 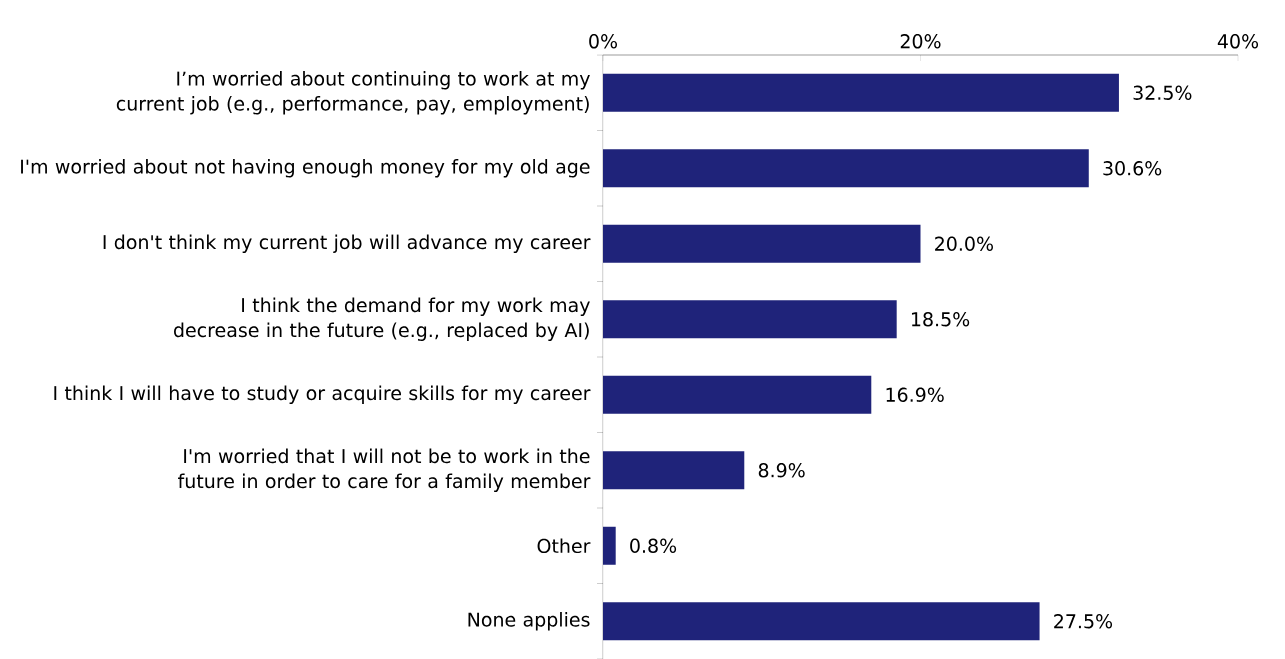 I want to click on y-tick-label: I think the demand for my work may decrease in the future (e.g., replaced by AI), so click(x=382, y=319).